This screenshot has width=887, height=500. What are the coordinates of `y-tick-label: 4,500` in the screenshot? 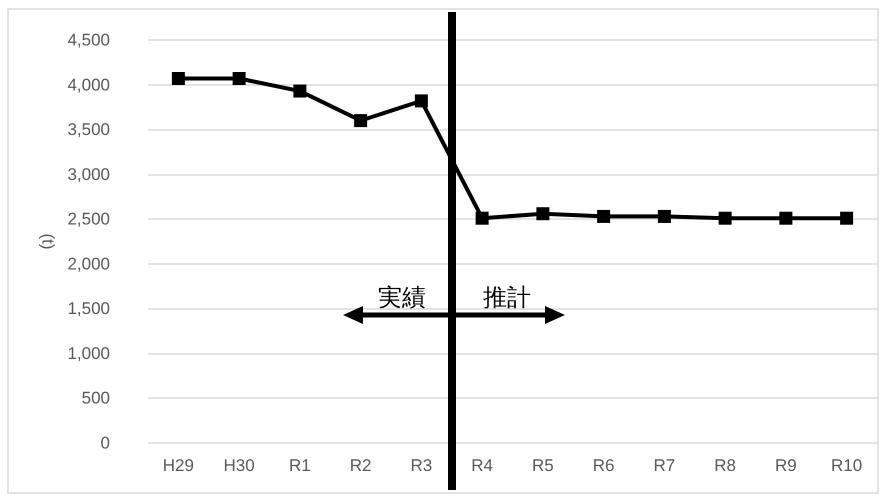 It's located at (88, 40).